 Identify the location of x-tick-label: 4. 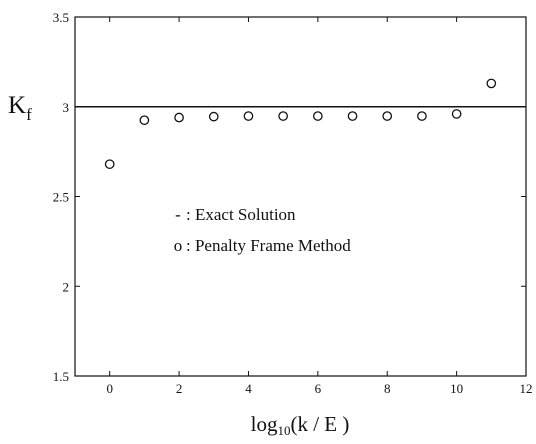
(248, 388).